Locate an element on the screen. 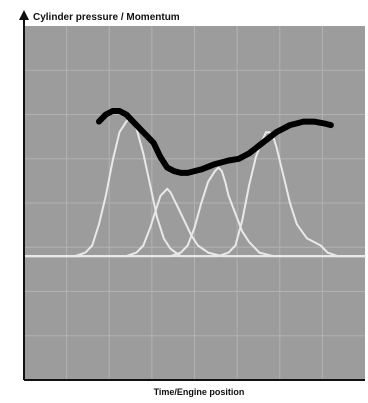  momentum-curve is located at coordinates (215, 142).